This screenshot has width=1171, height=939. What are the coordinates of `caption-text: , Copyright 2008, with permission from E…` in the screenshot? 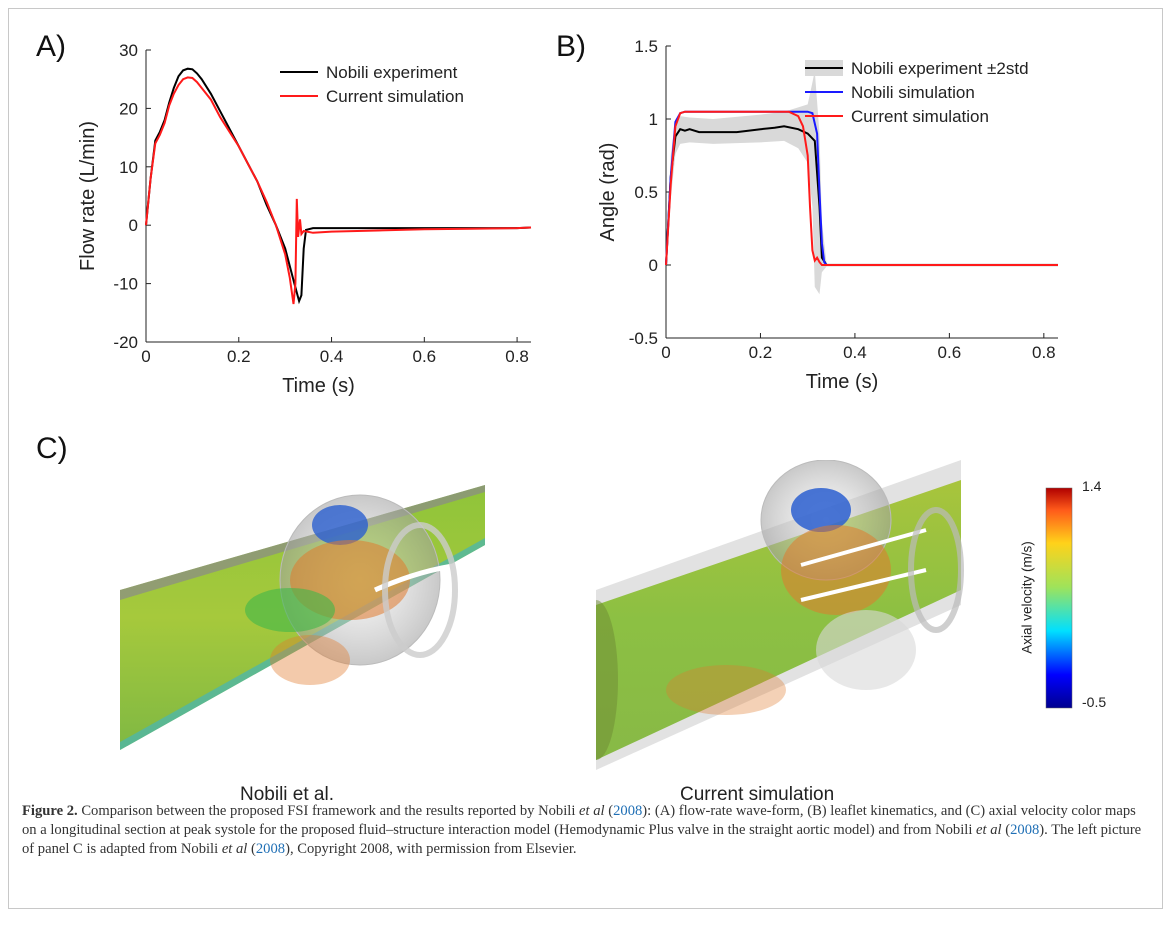 It's located at (433, 849).